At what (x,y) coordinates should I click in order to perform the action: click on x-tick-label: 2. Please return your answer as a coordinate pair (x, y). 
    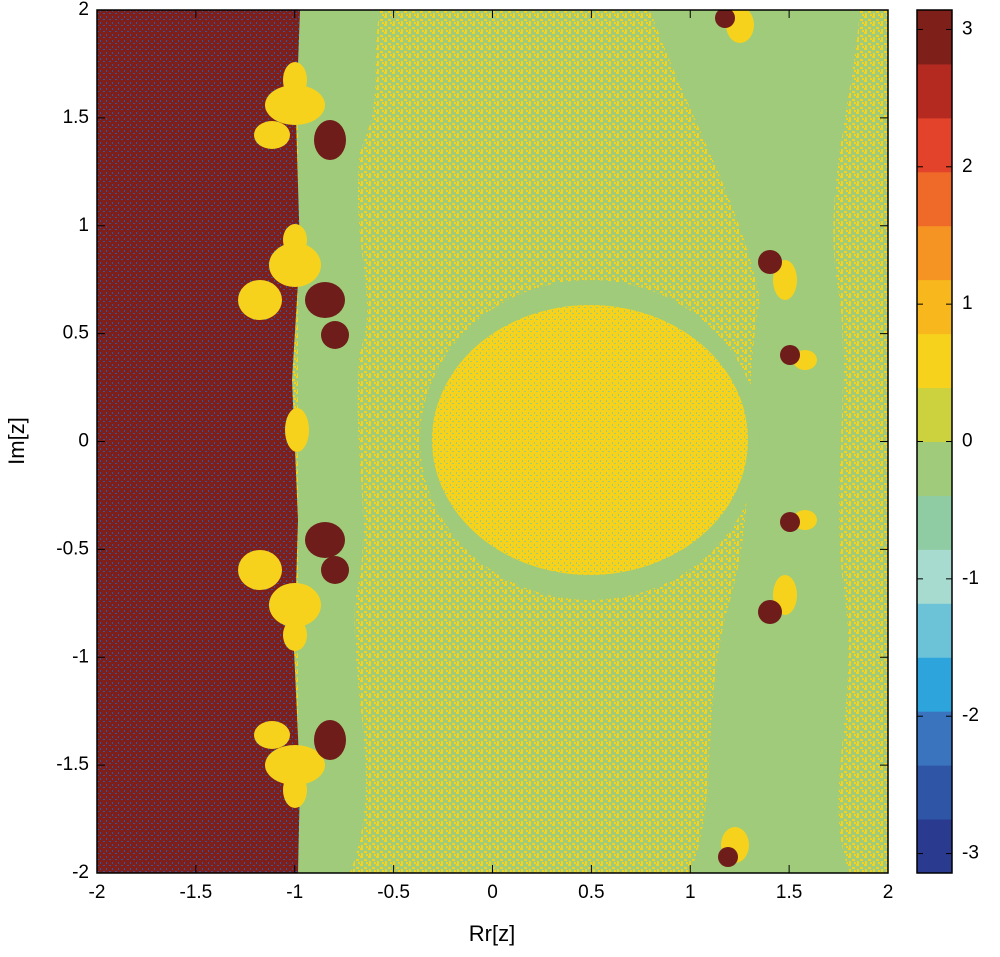
    Looking at the image, I should click on (888, 892).